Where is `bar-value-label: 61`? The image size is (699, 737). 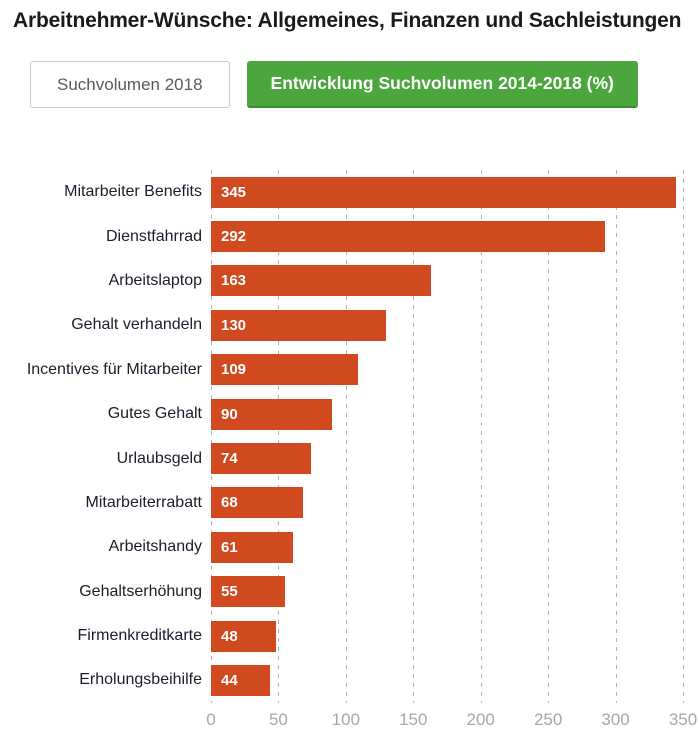
bar-value-label: 61 is located at coordinates (229, 547).